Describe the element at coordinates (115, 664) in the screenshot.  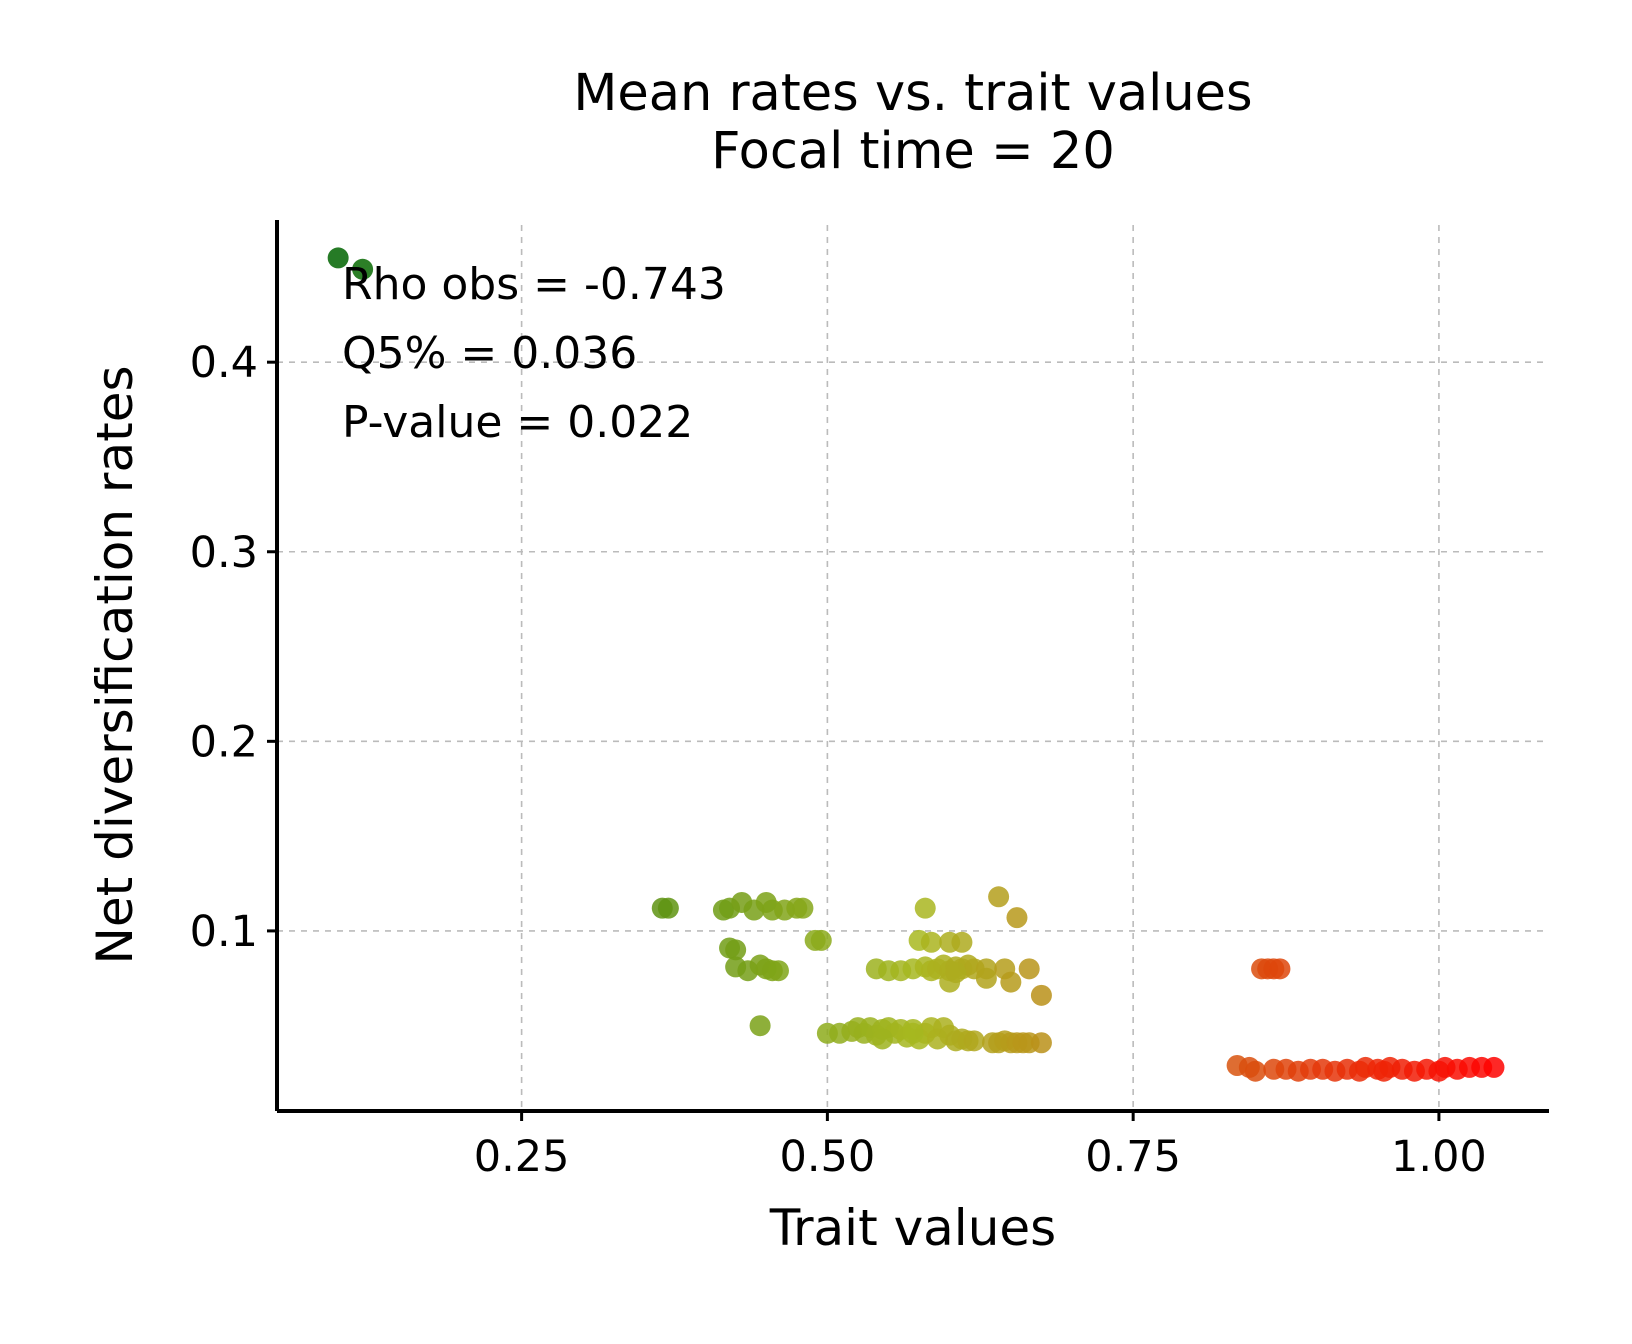
I see `y-axis-label: Net diversification rates` at that location.